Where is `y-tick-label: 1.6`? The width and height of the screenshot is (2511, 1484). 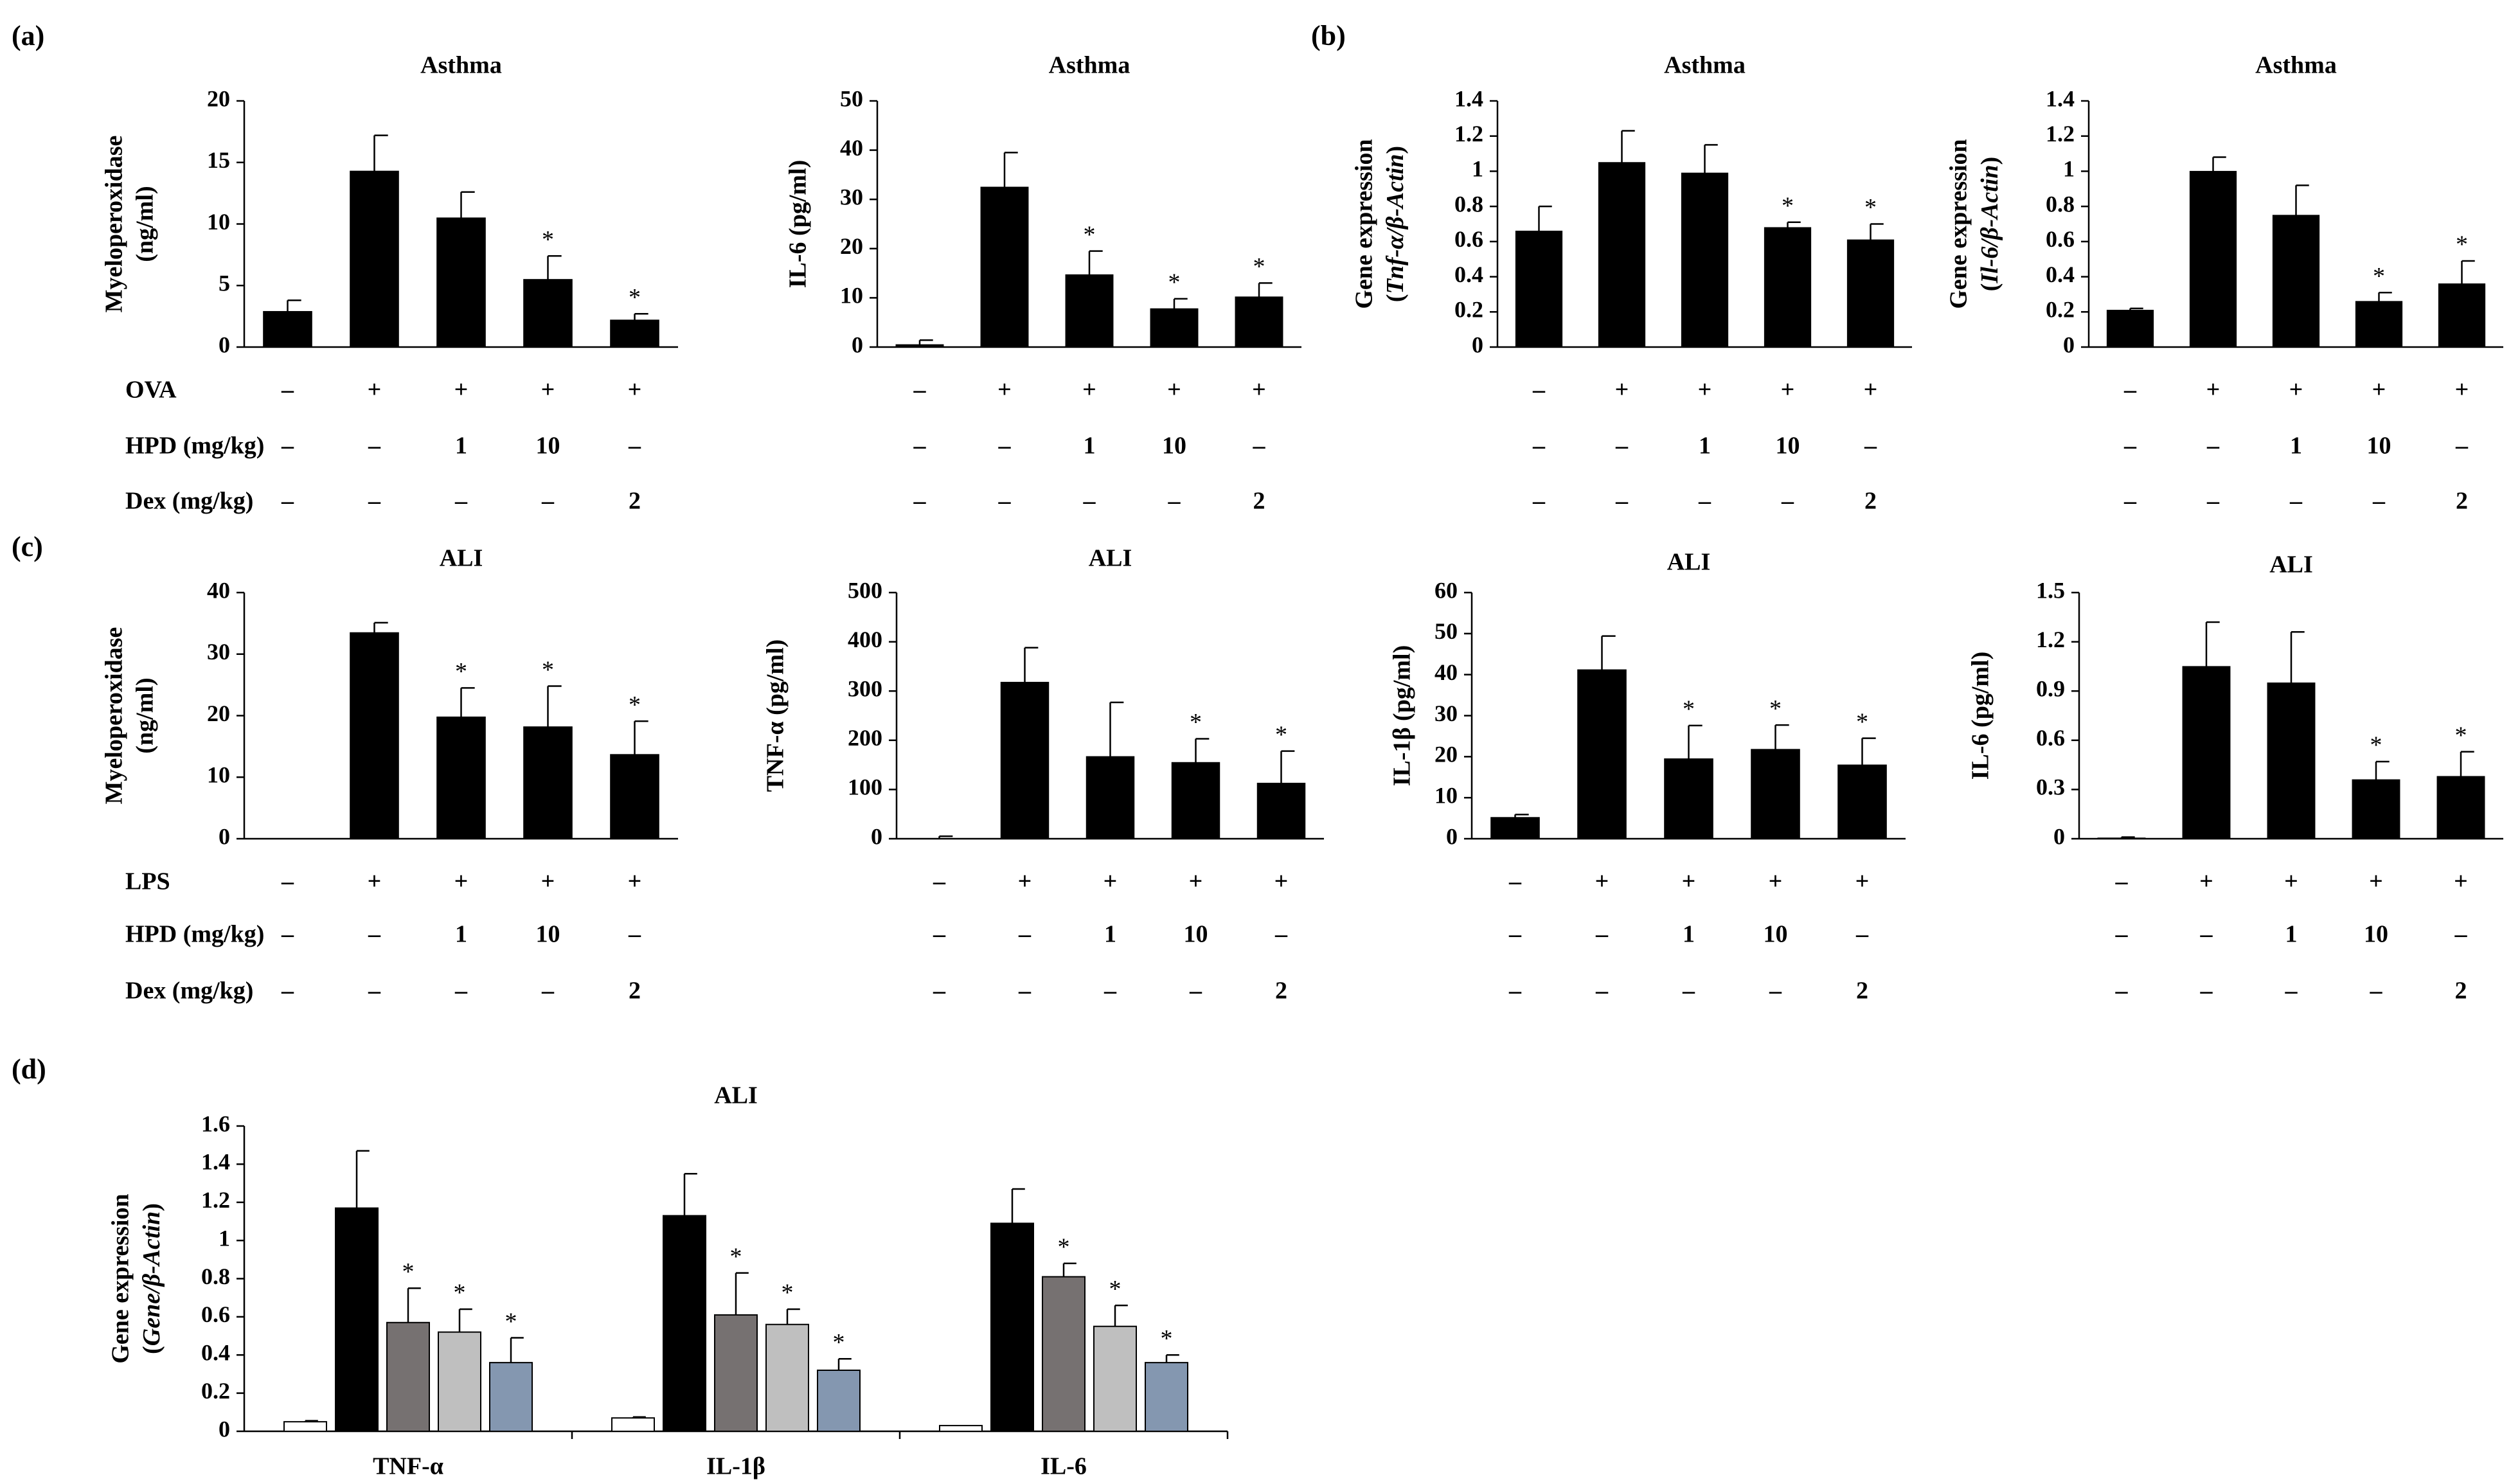
y-tick-label: 1.6 is located at coordinates (216, 1123).